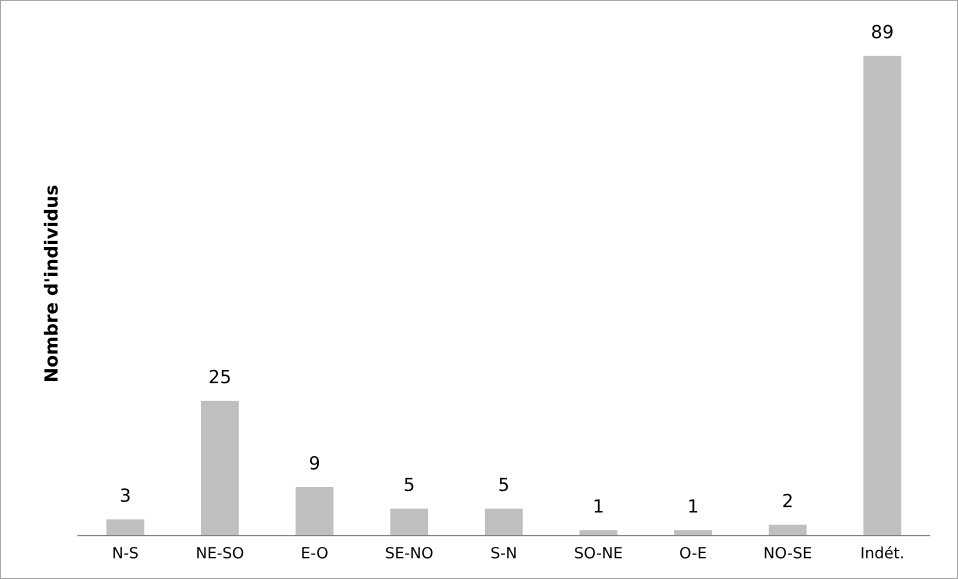 The image size is (958, 579). Describe the element at coordinates (598, 552) in the screenshot. I see `x-tick-label: SO-NE` at that location.